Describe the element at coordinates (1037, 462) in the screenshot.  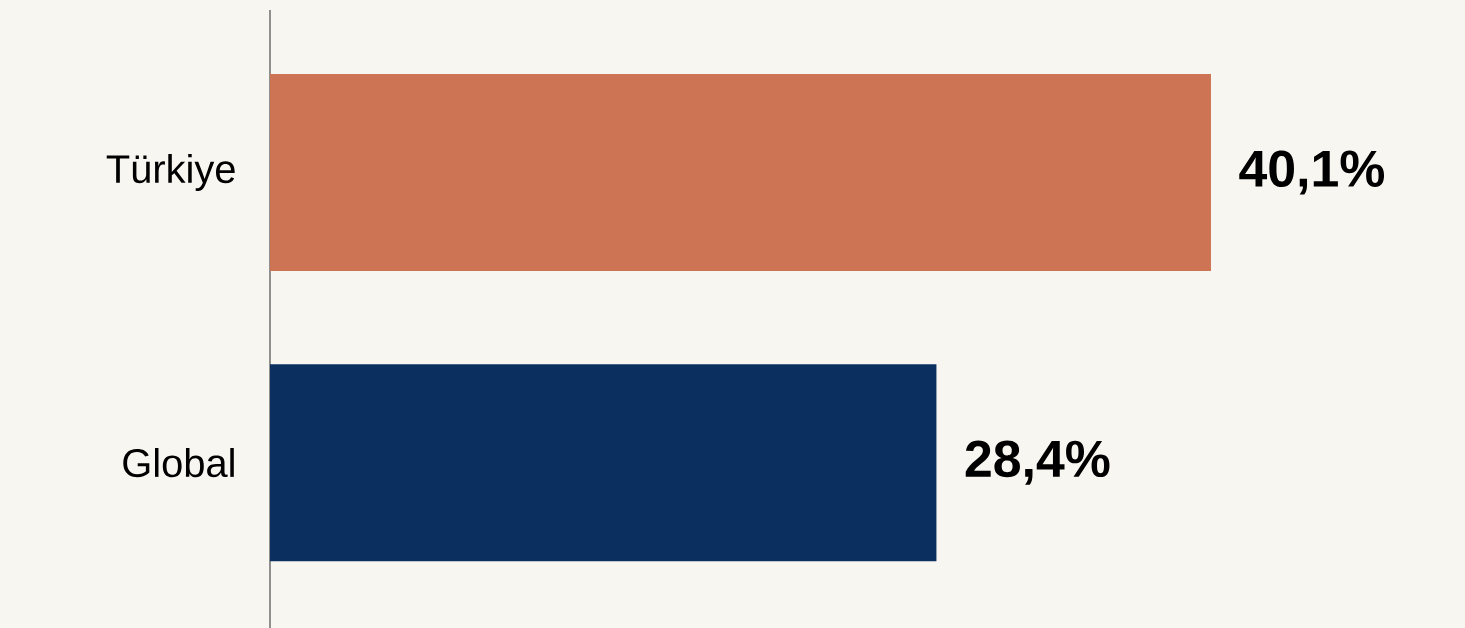
I see `data-label: 28,4%` at that location.